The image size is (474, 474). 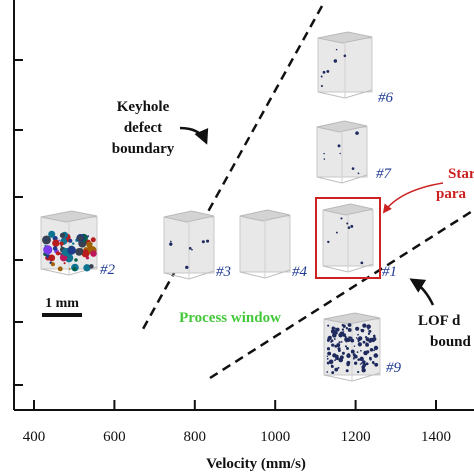 I want to click on x-tick-label-600: 600, so click(x=114, y=437).